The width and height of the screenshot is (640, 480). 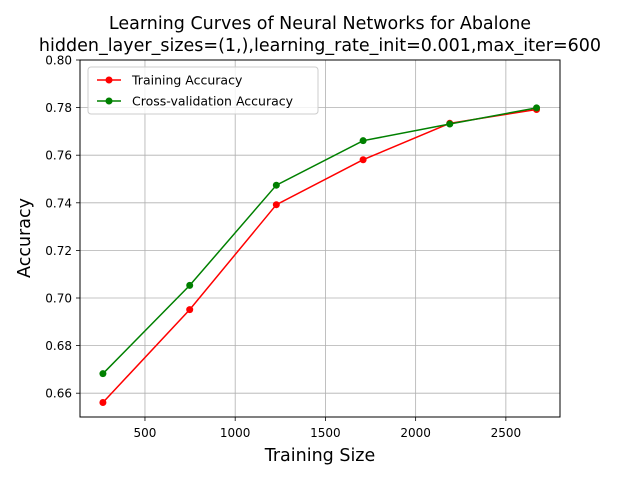 I want to click on legend-box, so click(x=203, y=90).